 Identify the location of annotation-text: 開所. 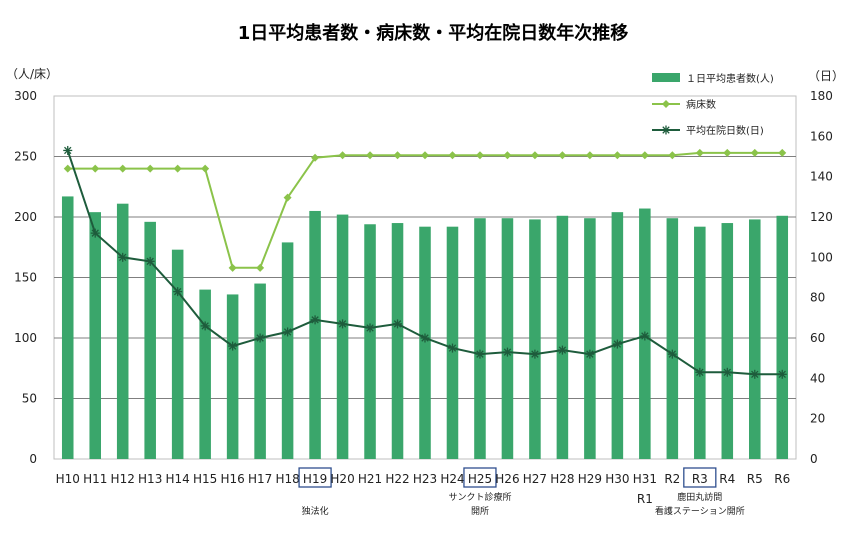
(480, 511).